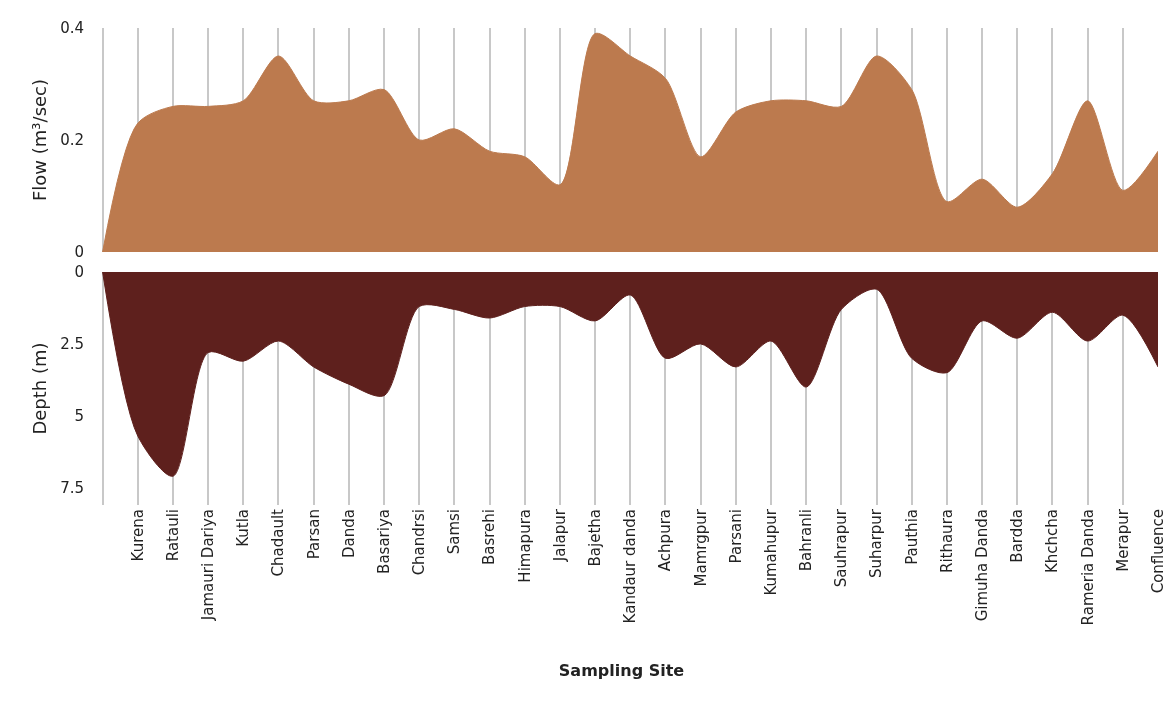 This screenshot has width=1175, height=728. What do you see at coordinates (40, 140) in the screenshot?
I see `y-axis-title: Flow (m³/sec)` at bounding box center [40, 140].